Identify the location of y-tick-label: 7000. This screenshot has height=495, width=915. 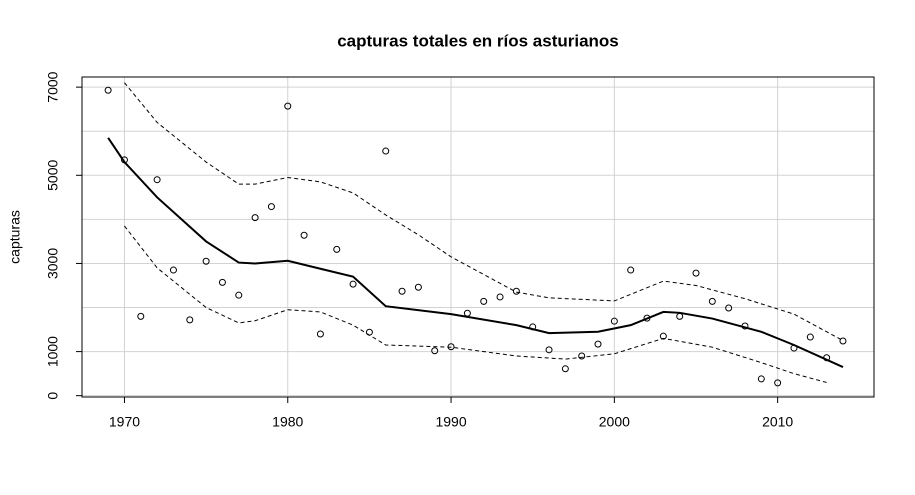
(53, 86).